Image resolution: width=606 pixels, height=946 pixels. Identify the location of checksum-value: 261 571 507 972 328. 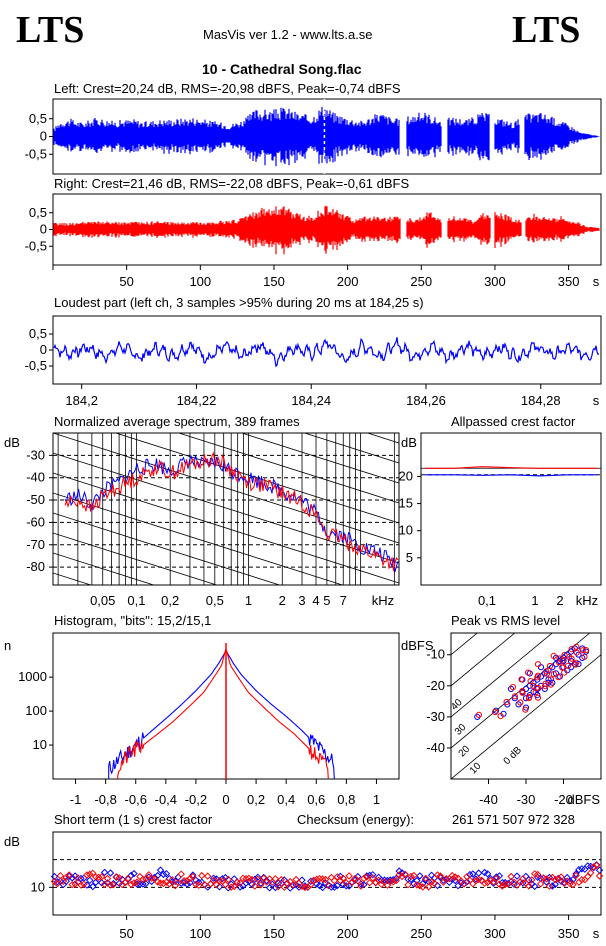
(513, 819).